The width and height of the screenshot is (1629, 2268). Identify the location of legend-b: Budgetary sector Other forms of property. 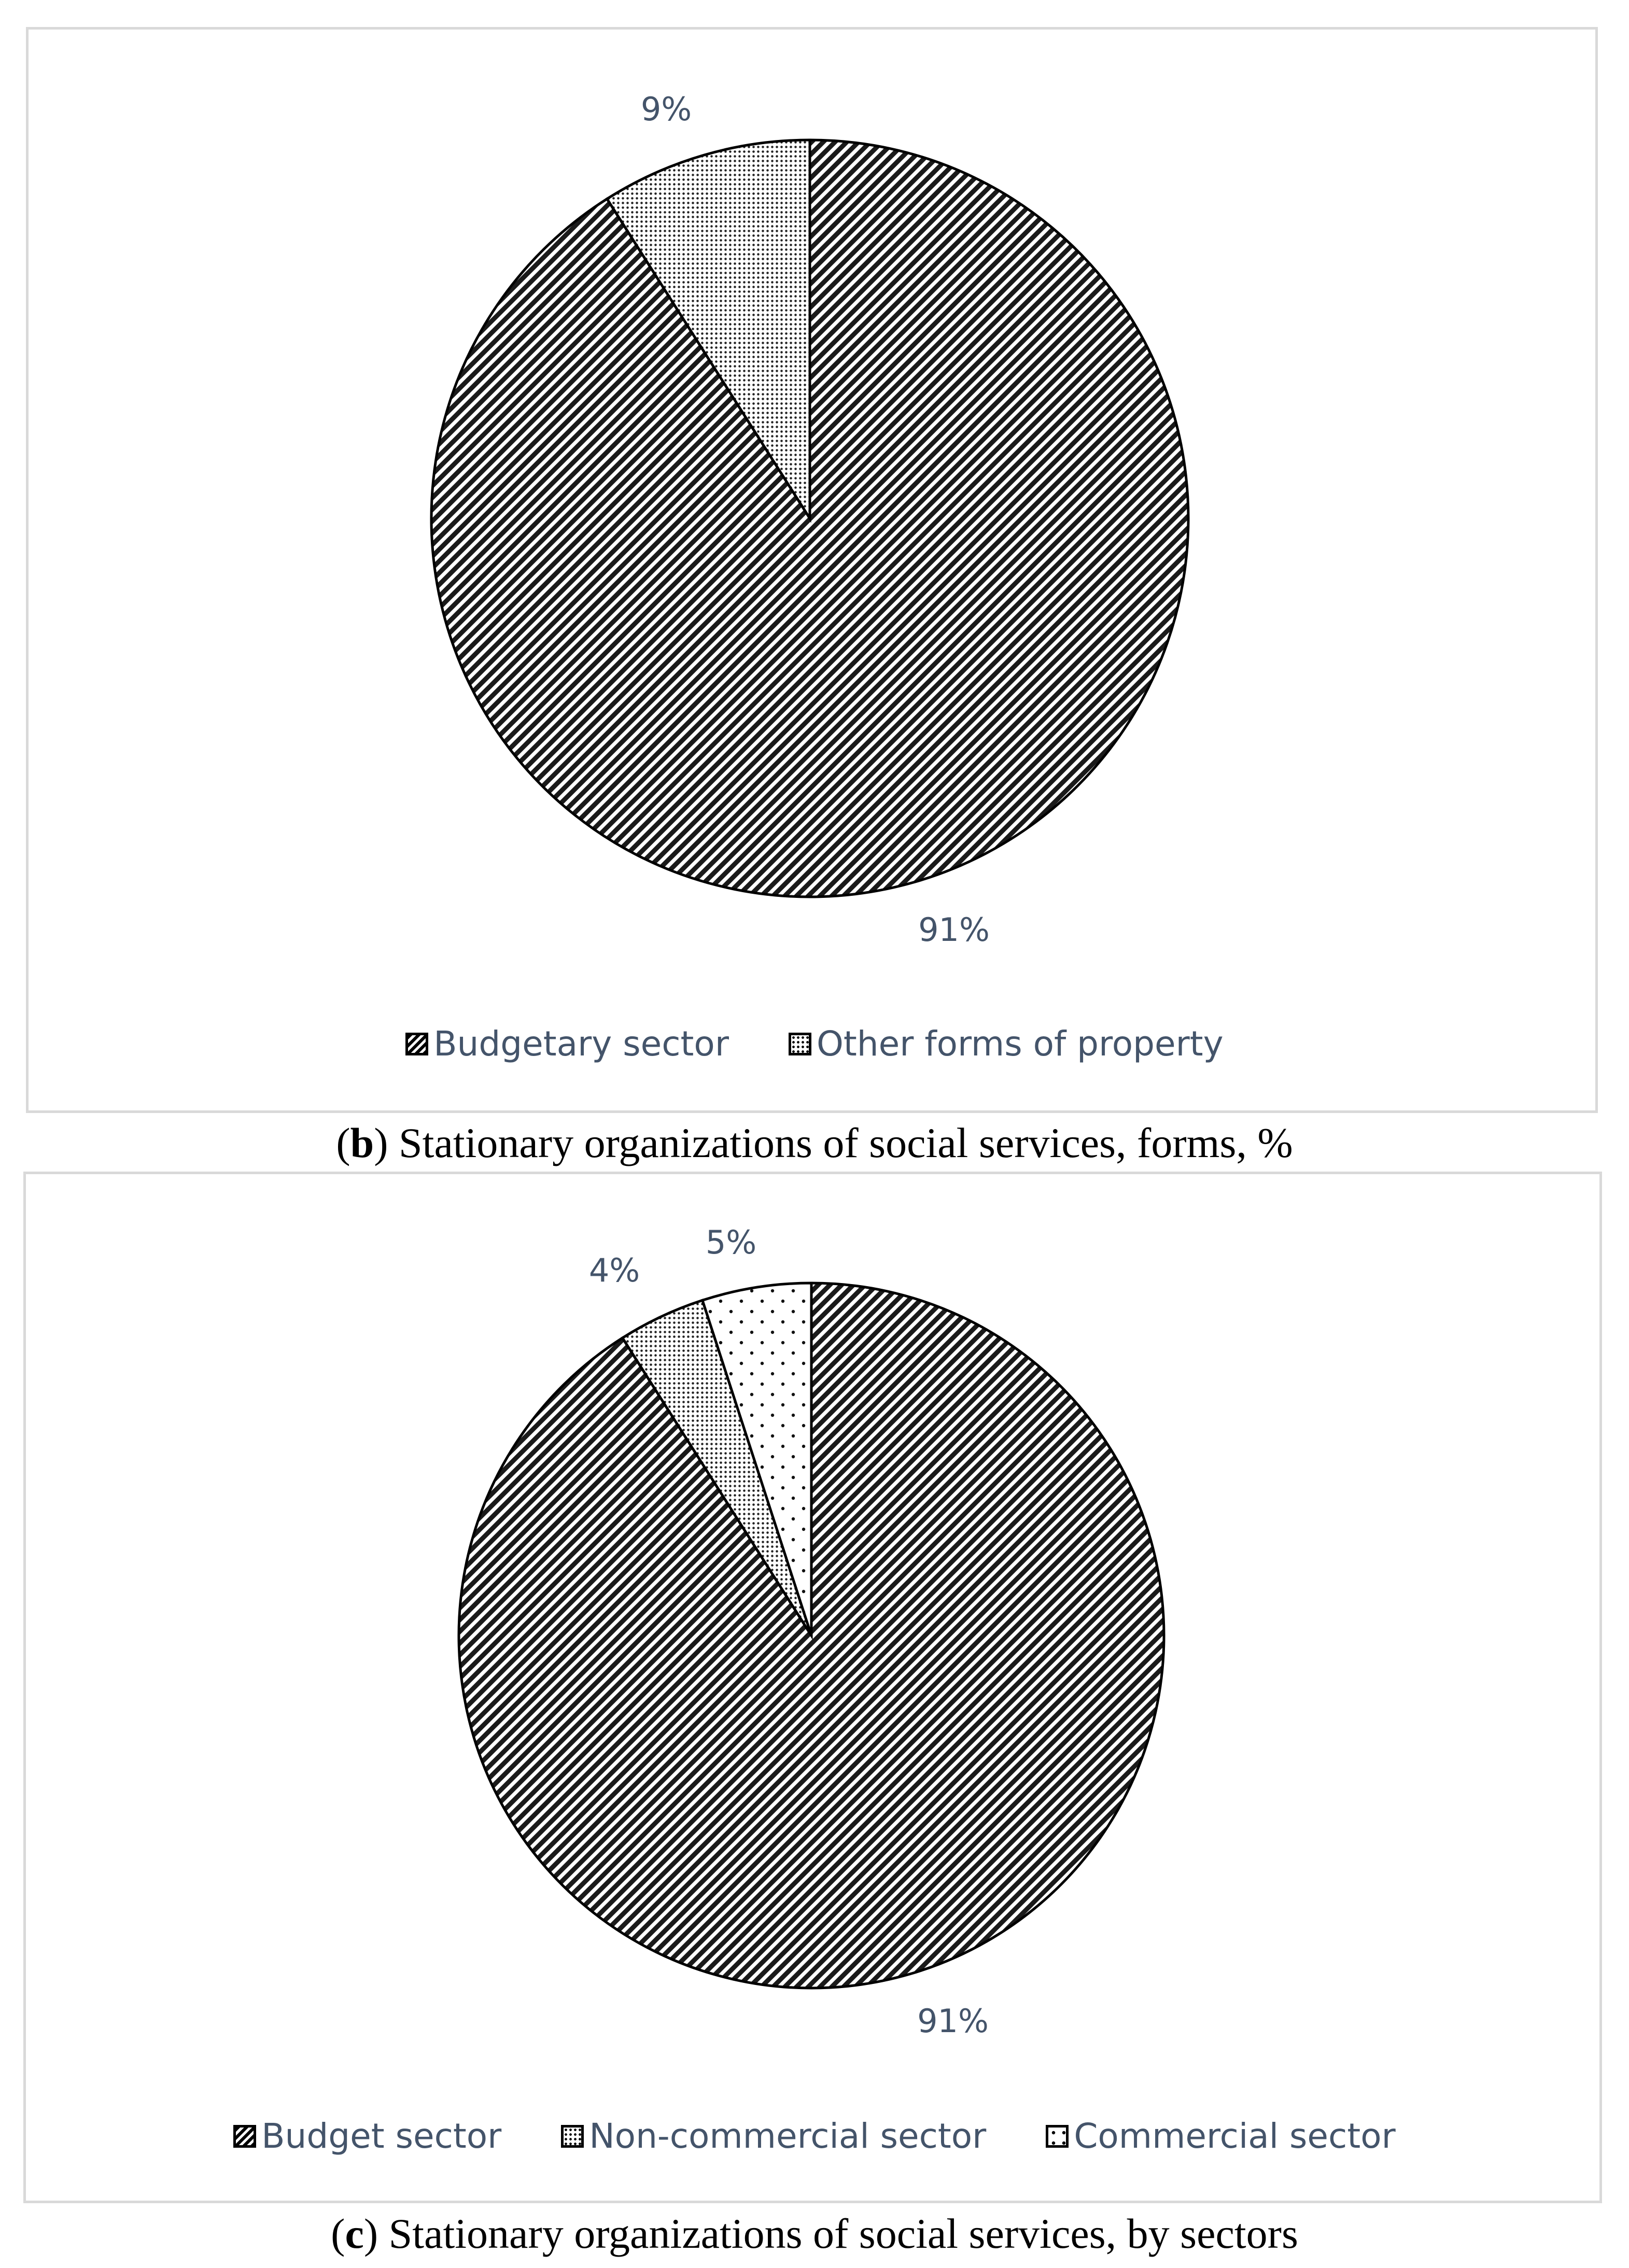
(815, 1044).